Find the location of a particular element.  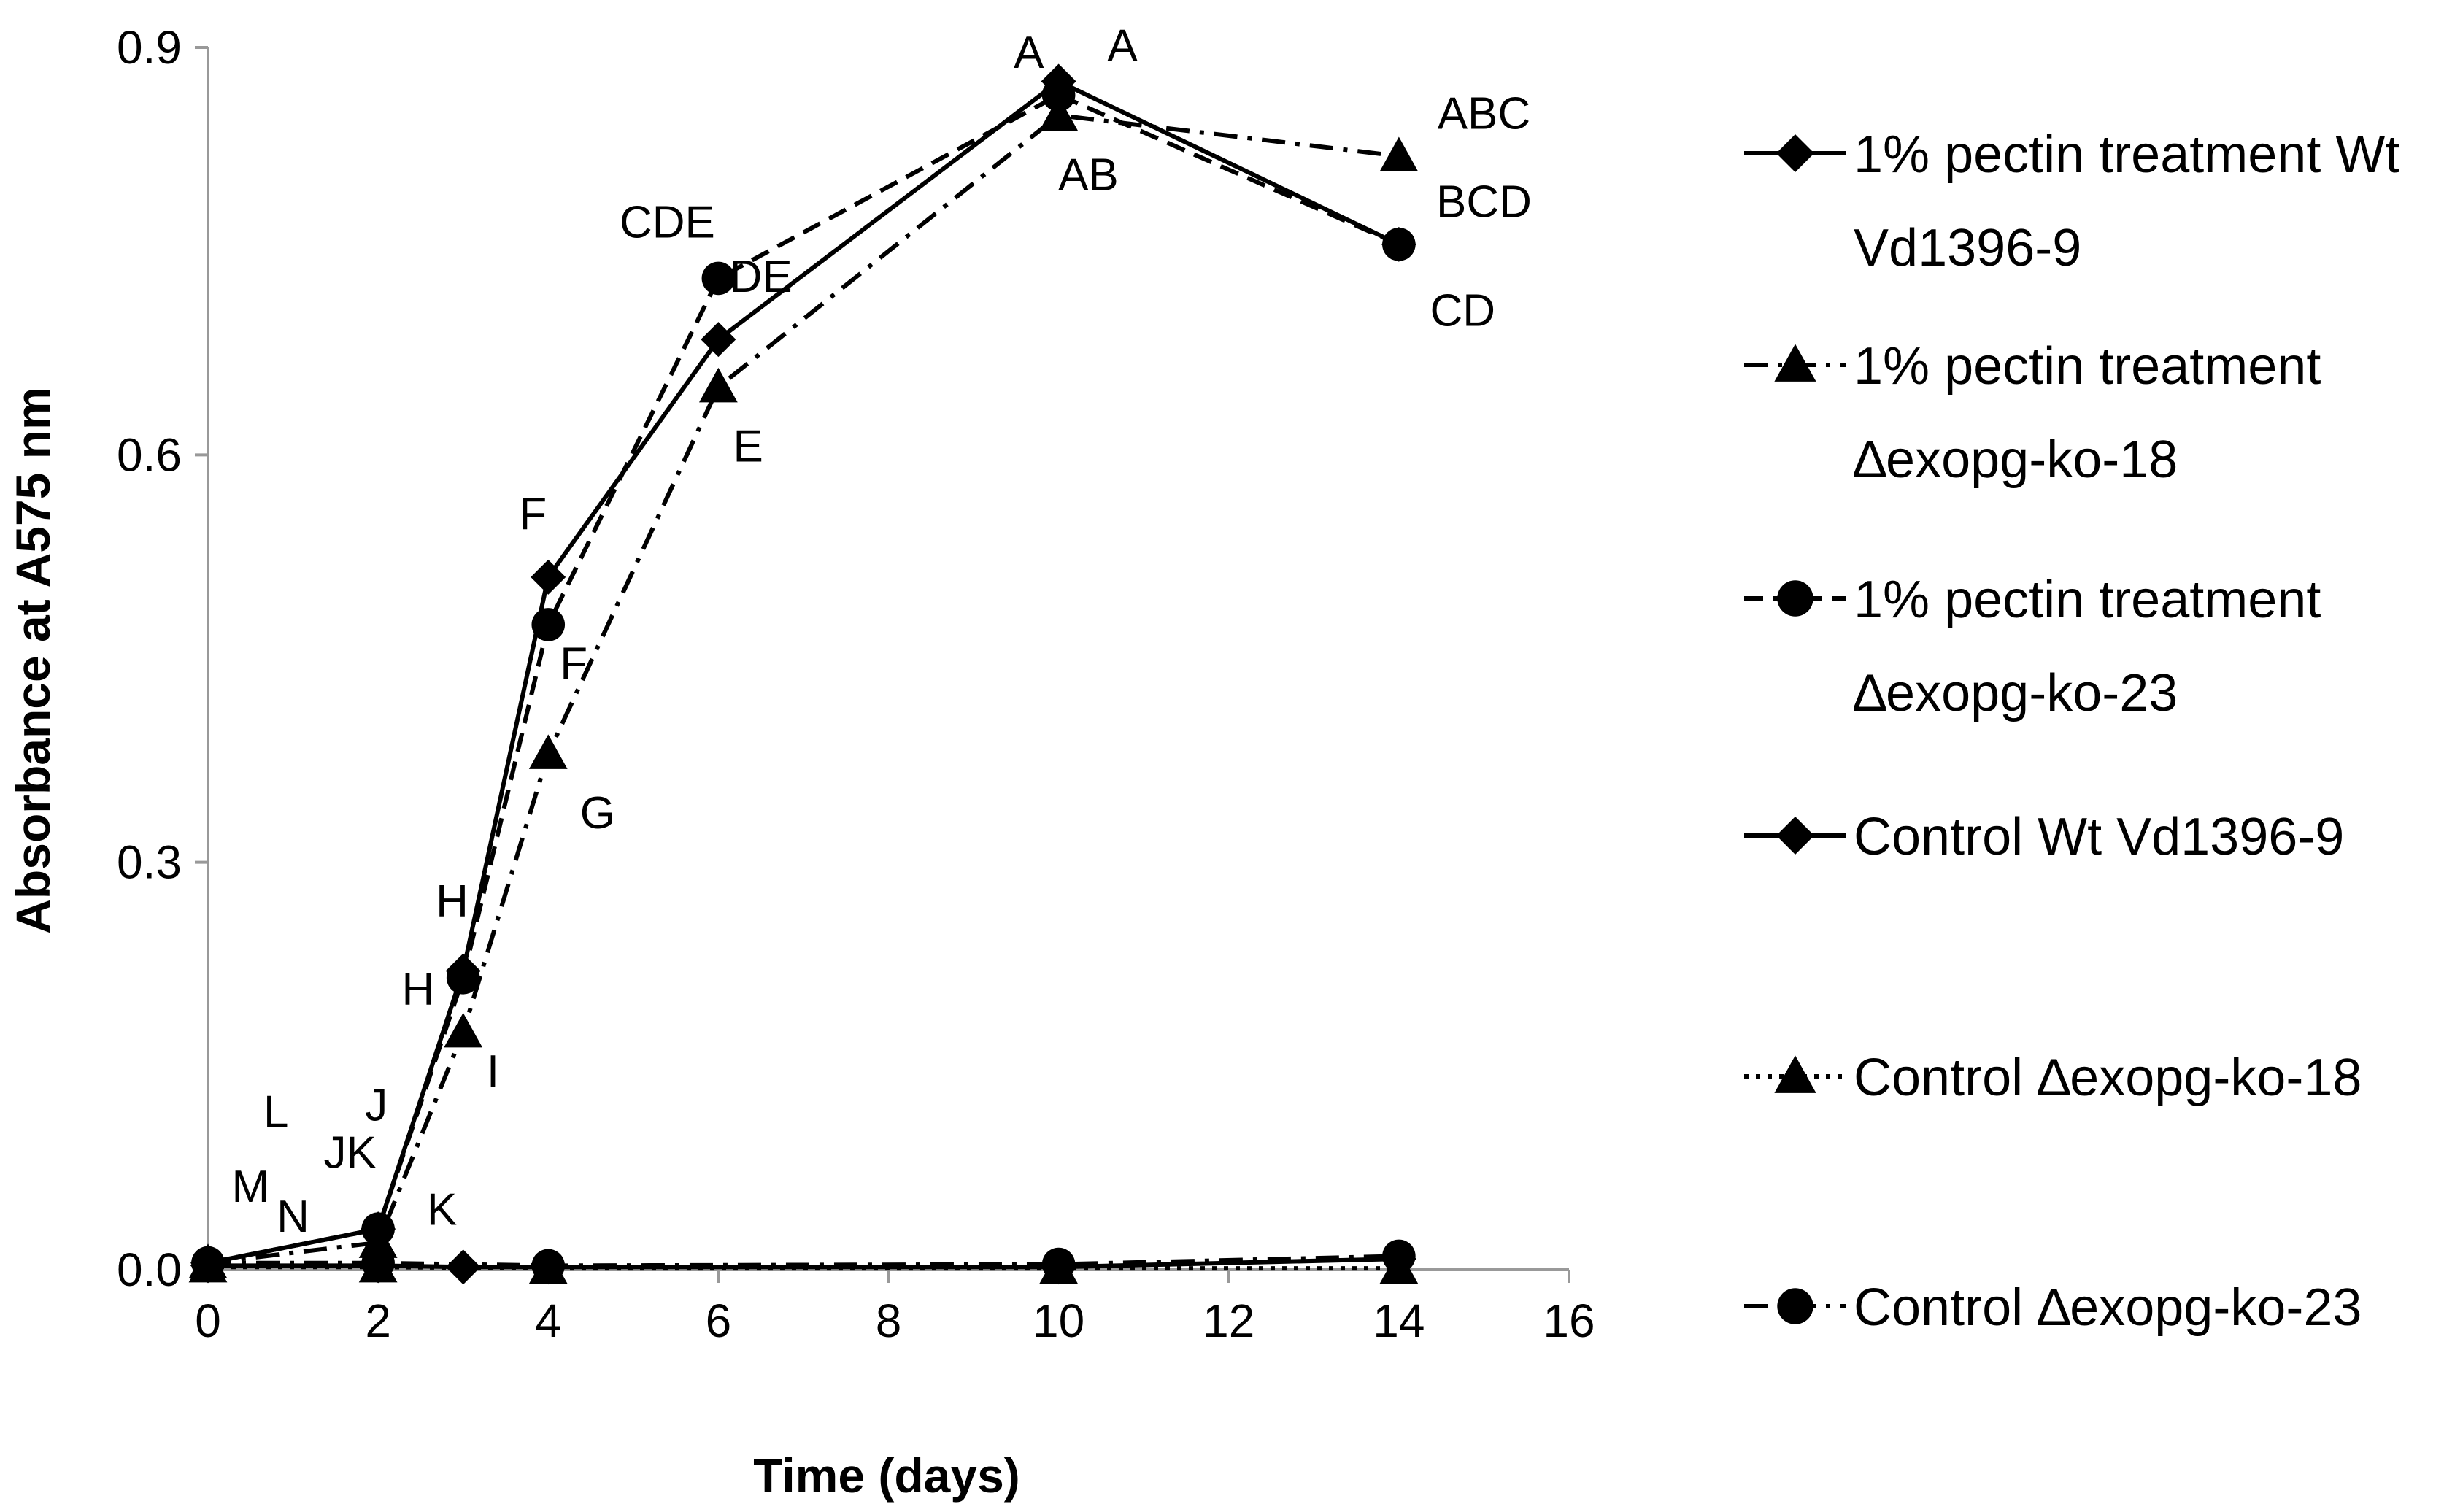

legend-item-6: Control ∆exopg-ko-23 is located at coordinates (2053, 1307).